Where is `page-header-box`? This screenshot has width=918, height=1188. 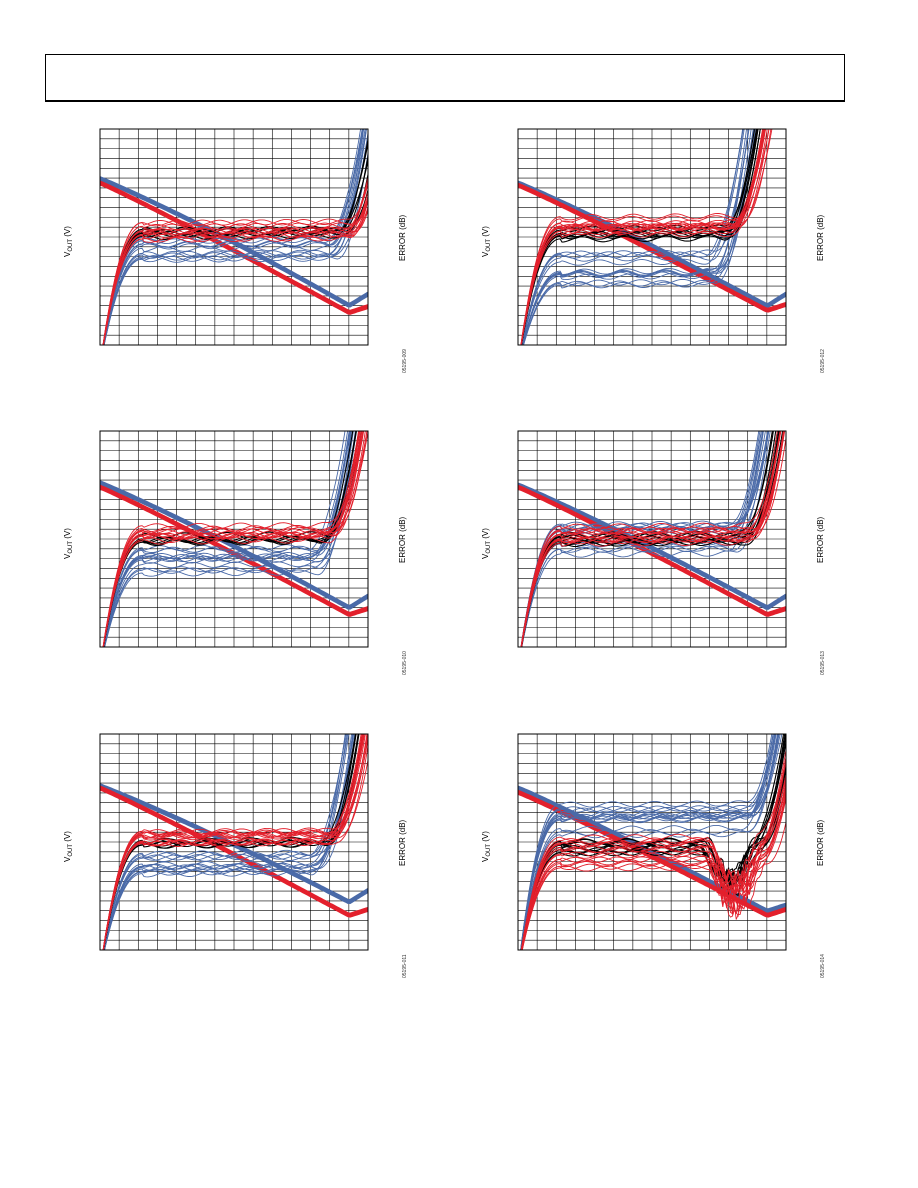 page-header-box is located at coordinates (445, 78).